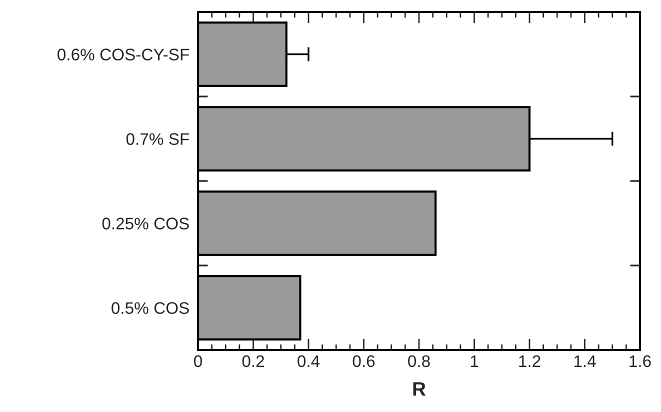 The image size is (661, 412). What do you see at coordinates (150, 308) in the screenshot?
I see `y-tick-label: 0.5% COS` at bounding box center [150, 308].